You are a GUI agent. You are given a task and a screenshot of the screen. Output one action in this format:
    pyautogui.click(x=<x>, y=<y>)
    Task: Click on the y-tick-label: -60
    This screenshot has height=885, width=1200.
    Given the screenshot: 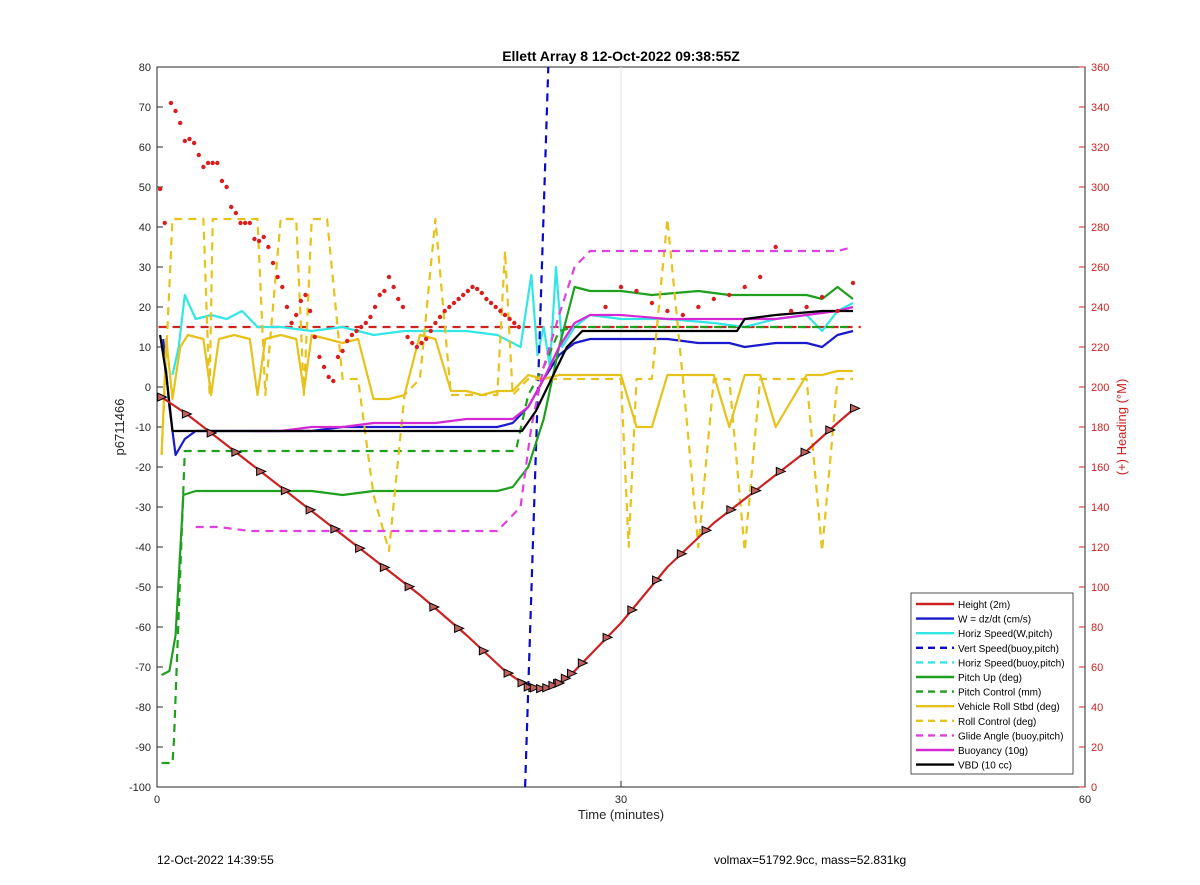 What is the action you would take?
    pyautogui.click(x=143, y=628)
    